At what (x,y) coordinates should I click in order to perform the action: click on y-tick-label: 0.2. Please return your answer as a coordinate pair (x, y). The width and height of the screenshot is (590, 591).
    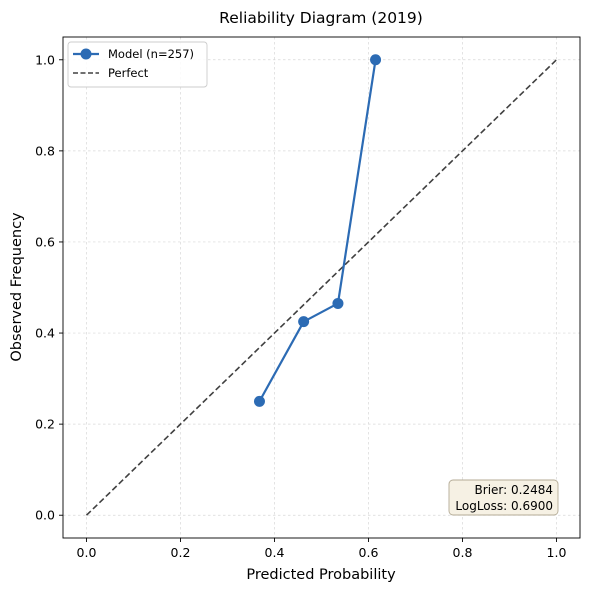
    Looking at the image, I should click on (45, 424).